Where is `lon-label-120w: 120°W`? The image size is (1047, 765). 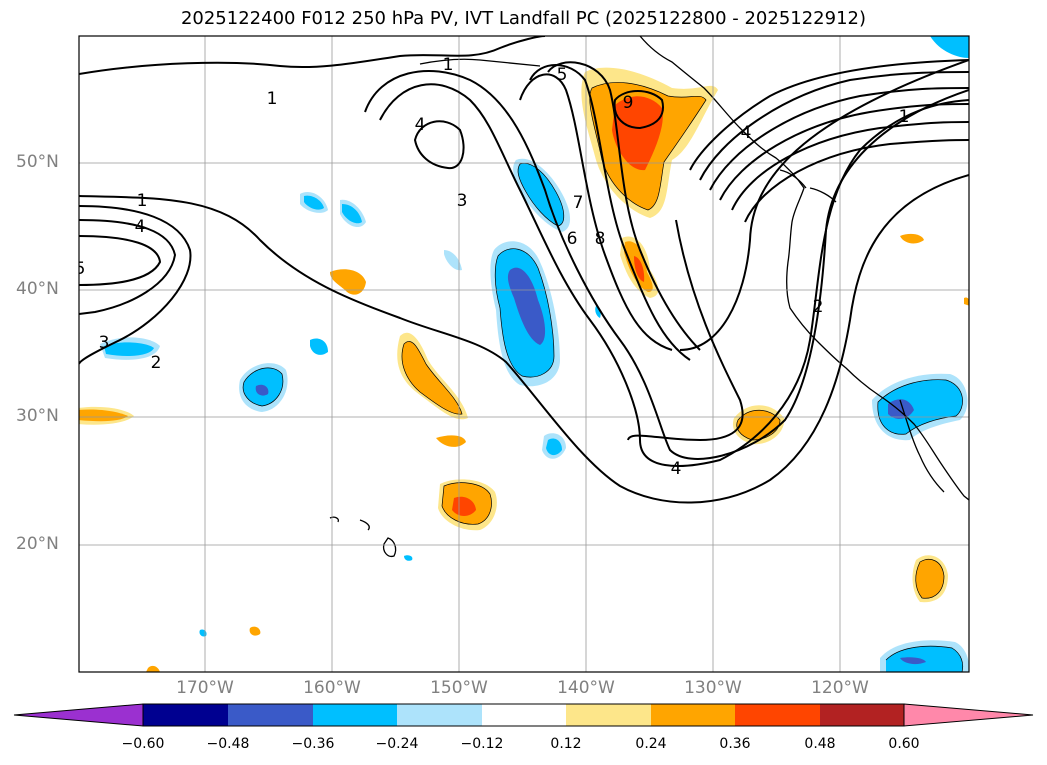 lon-label-120w: 120°W is located at coordinates (840, 688).